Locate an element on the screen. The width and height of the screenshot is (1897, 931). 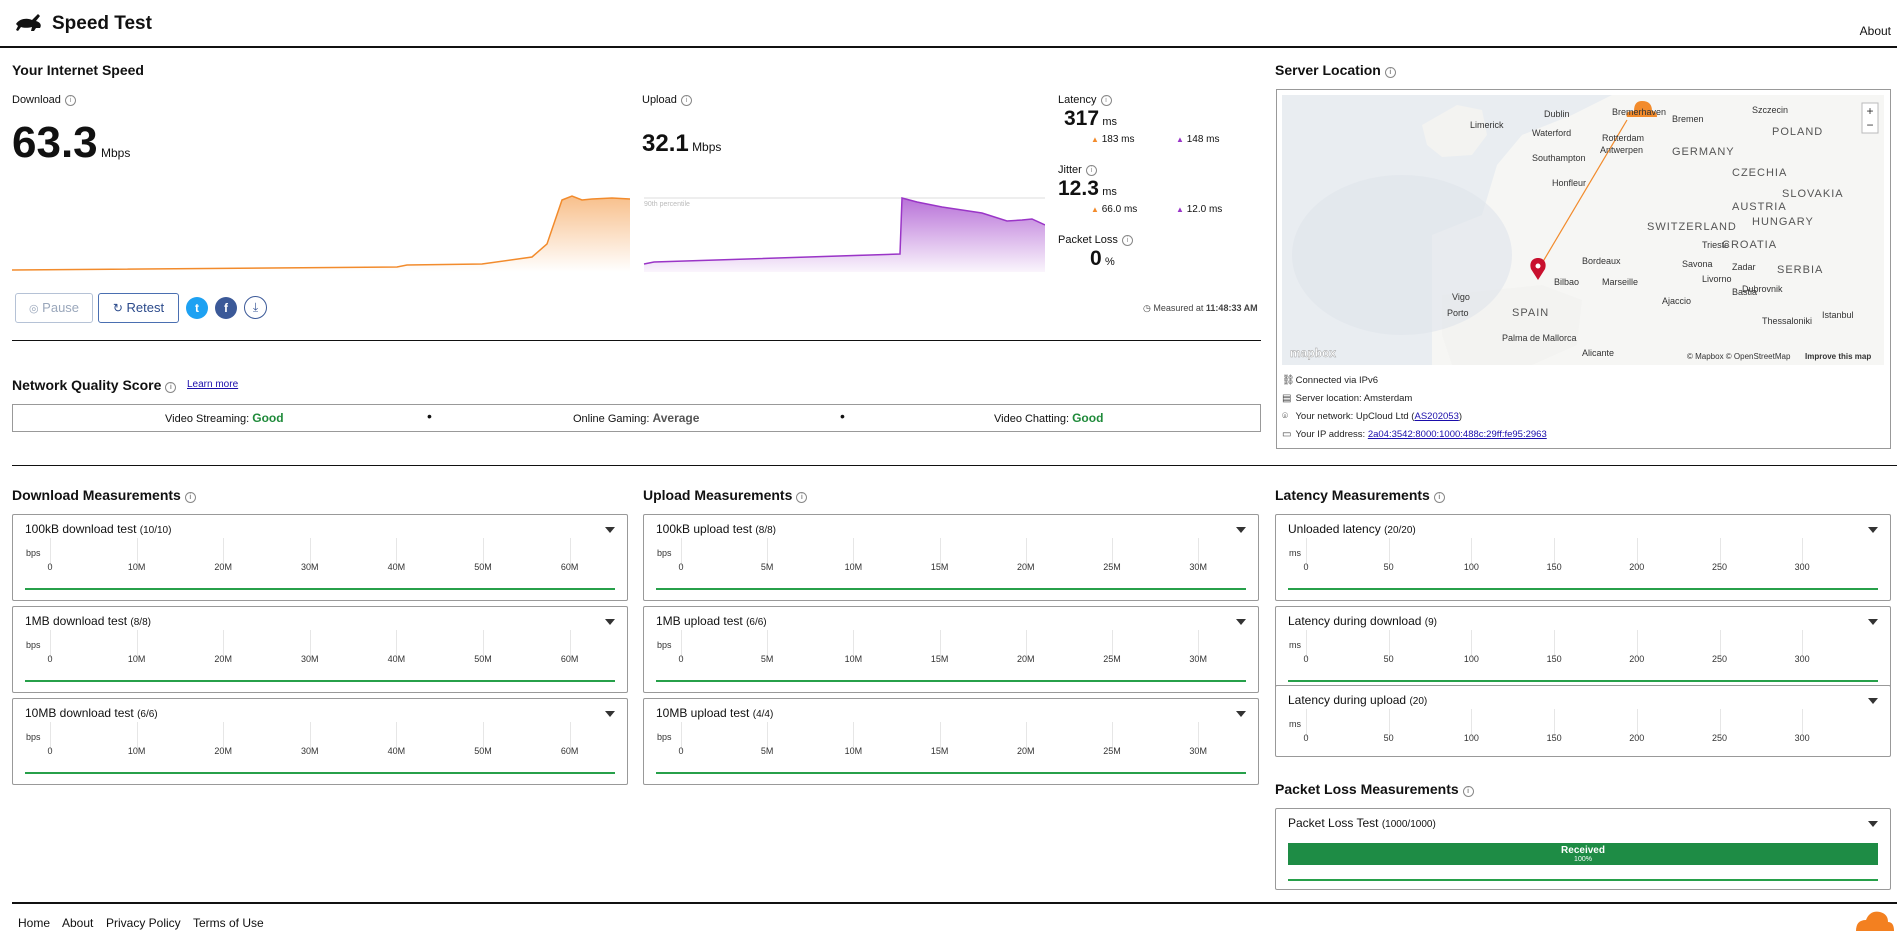
map-label: Antwerpen is located at coordinates (1621, 150).